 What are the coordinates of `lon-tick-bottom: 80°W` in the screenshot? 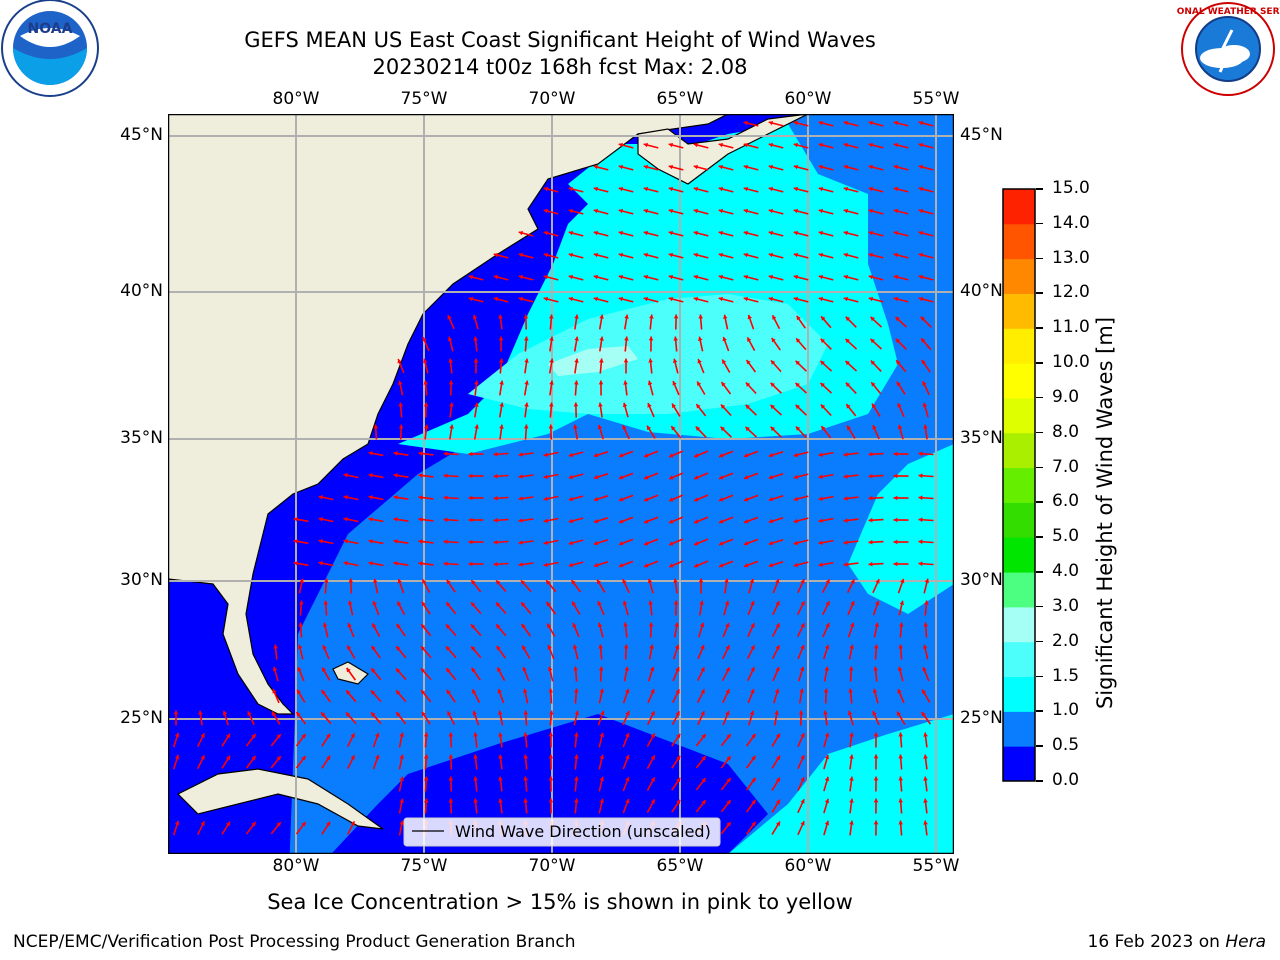 It's located at (296, 866).